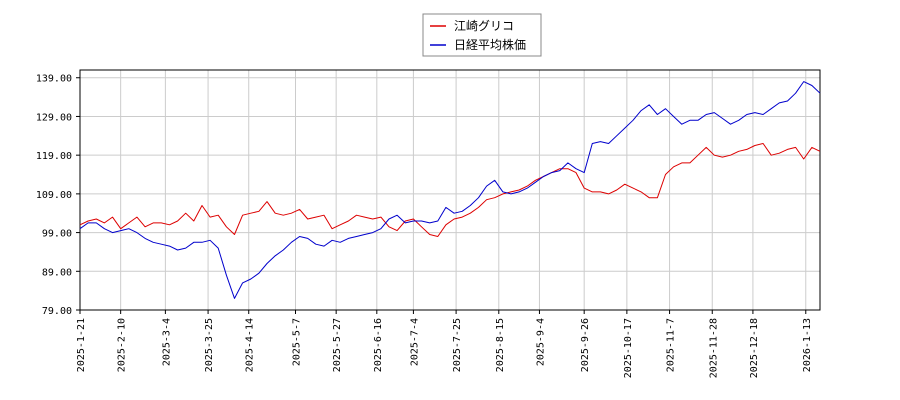  What do you see at coordinates (122, 345) in the screenshot?
I see `x-tick-label: 2025-2-10` at bounding box center [122, 345].